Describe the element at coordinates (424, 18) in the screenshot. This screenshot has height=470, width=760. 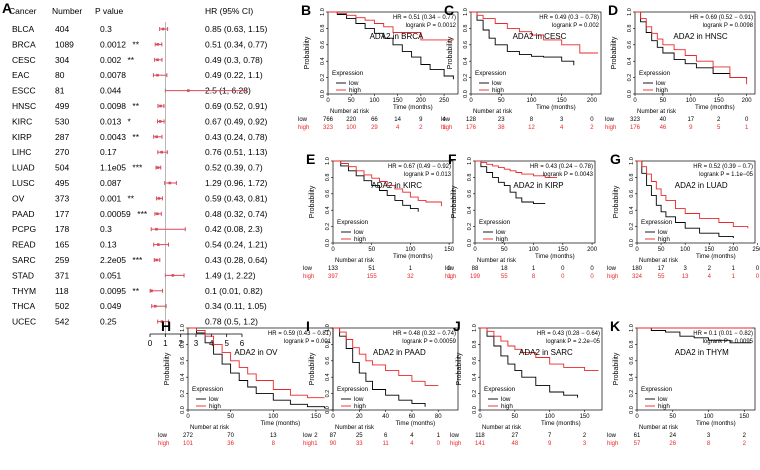
I see `hazard-ratio: HR = 0.51 (0.34 − 0.77)` at that location.